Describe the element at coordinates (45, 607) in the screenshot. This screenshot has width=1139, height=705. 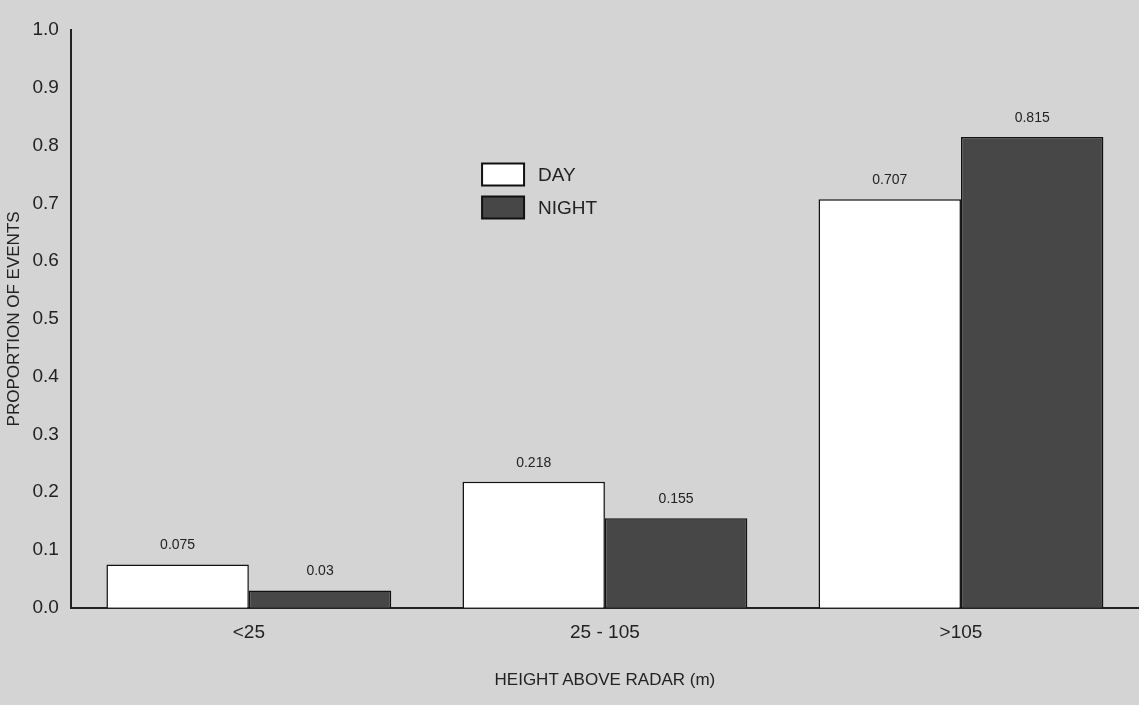
I see `y-tick-label: 0.0` at that location.